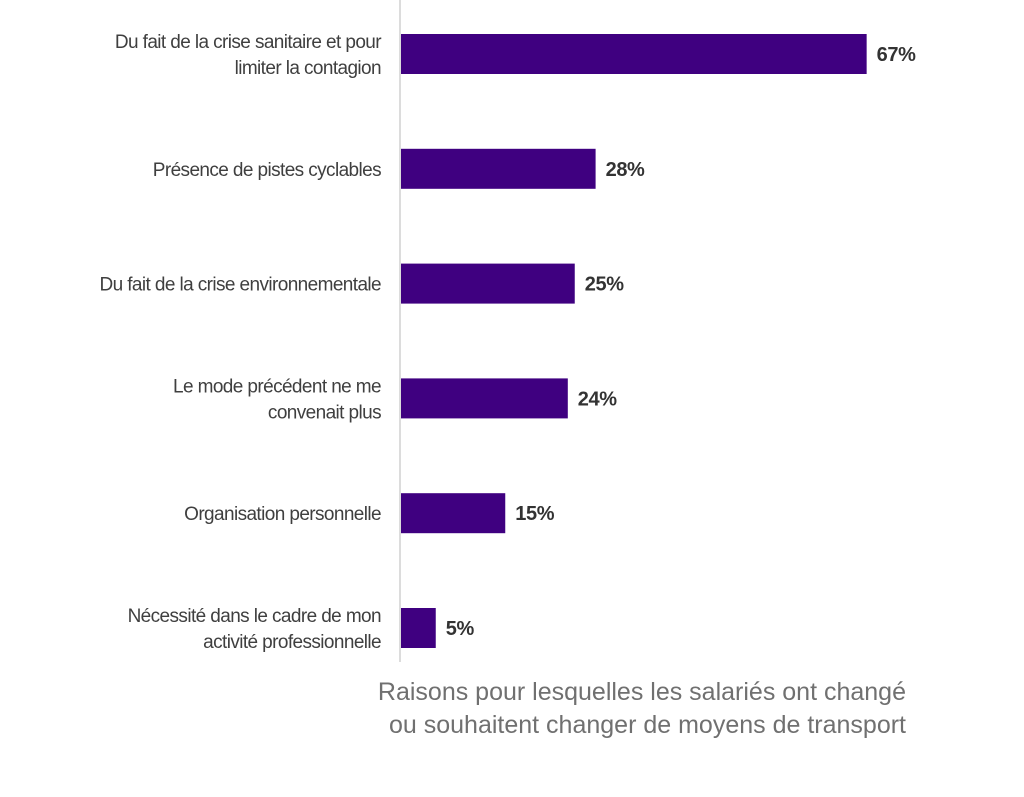  I want to click on category-label: Du fait de la crise environnementale, so click(240, 285).